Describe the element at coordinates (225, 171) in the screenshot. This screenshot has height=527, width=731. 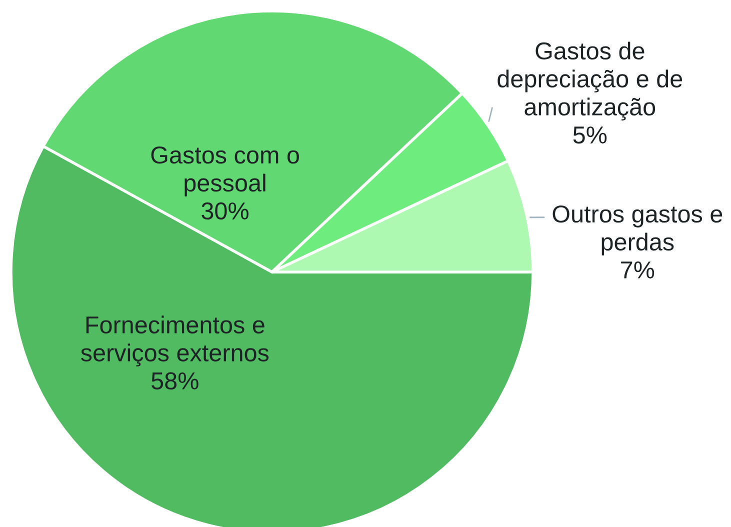
I see `slice-label: Gastos com o pessoal` at that location.